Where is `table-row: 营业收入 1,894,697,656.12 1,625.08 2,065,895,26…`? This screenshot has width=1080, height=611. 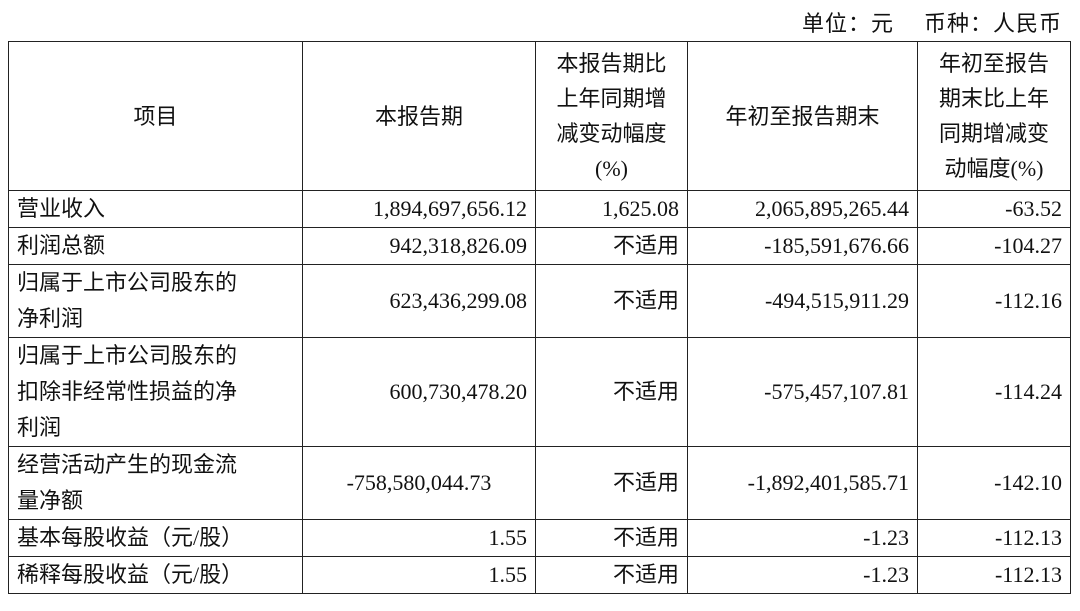 table-row: 营业收入 1,894,697,656.12 1,625.08 2,065,895,26… is located at coordinates (539, 209).